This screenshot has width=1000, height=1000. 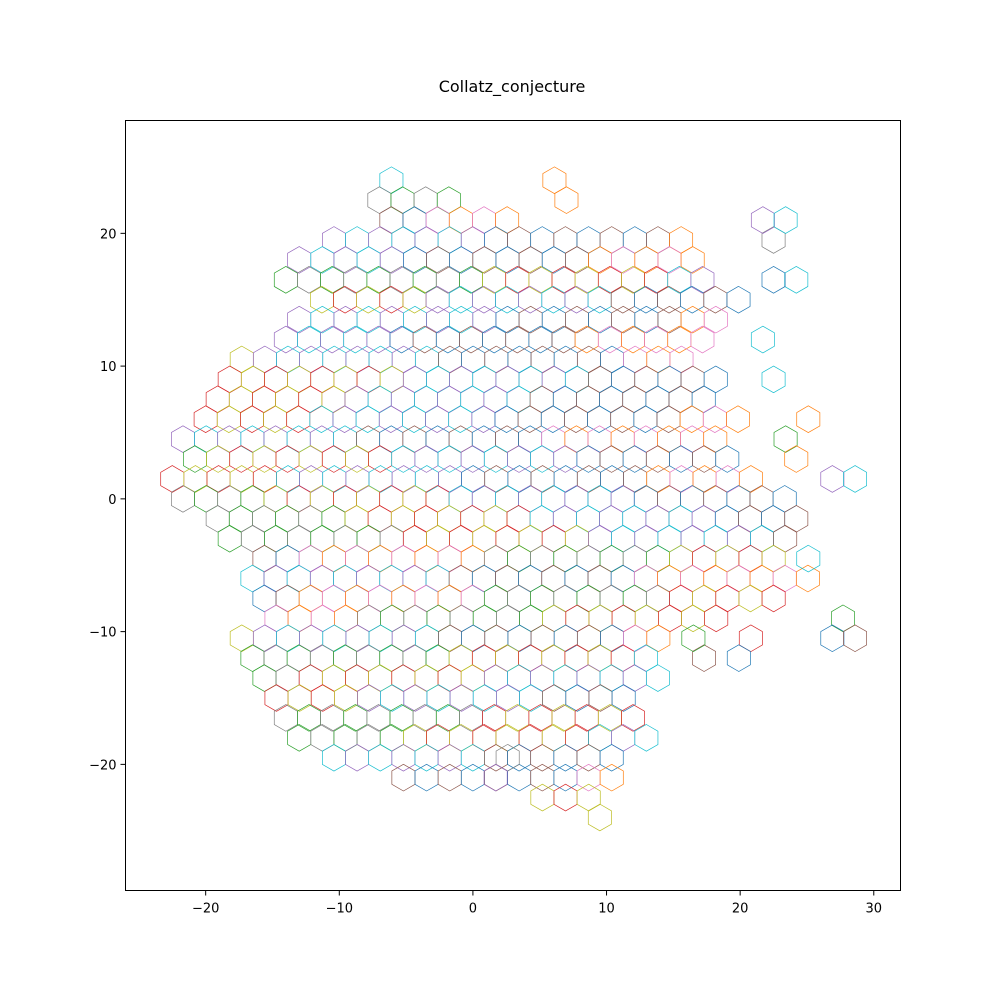 I want to click on x-tick-label: −10, so click(x=339, y=909).